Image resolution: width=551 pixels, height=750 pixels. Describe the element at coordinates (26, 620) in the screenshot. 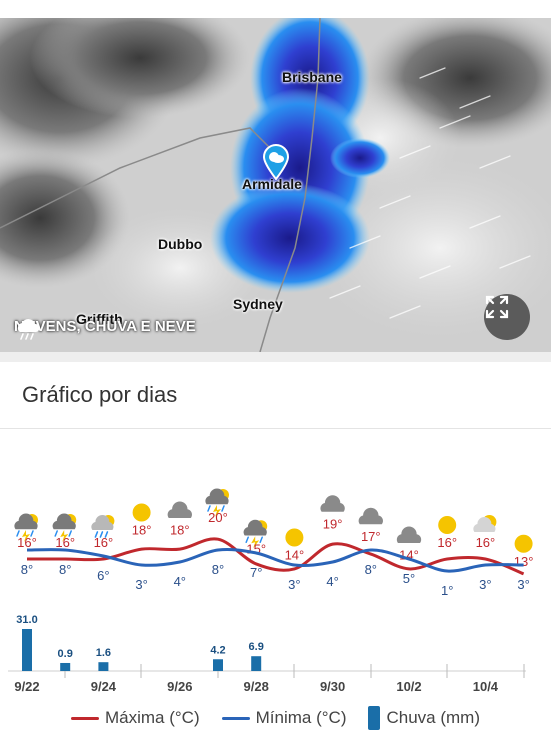

I see `rain-value-label: 31.0` at that location.